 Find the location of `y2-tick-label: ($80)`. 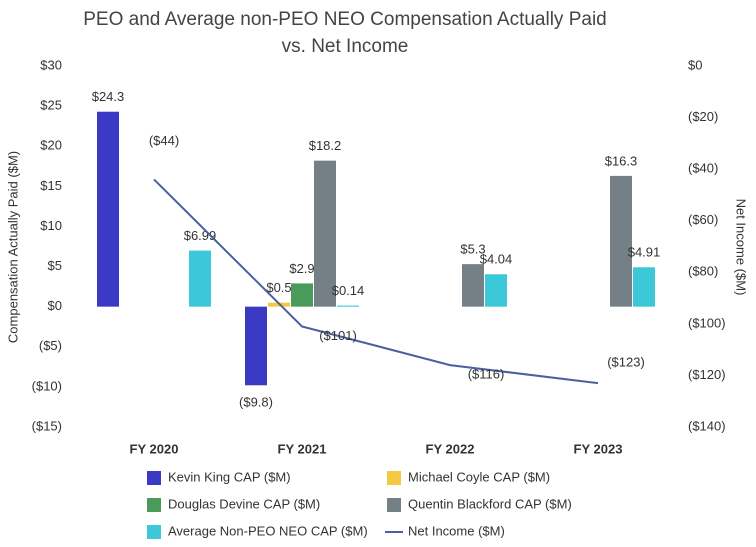

y2-tick-label: ($80) is located at coordinates (703, 271).